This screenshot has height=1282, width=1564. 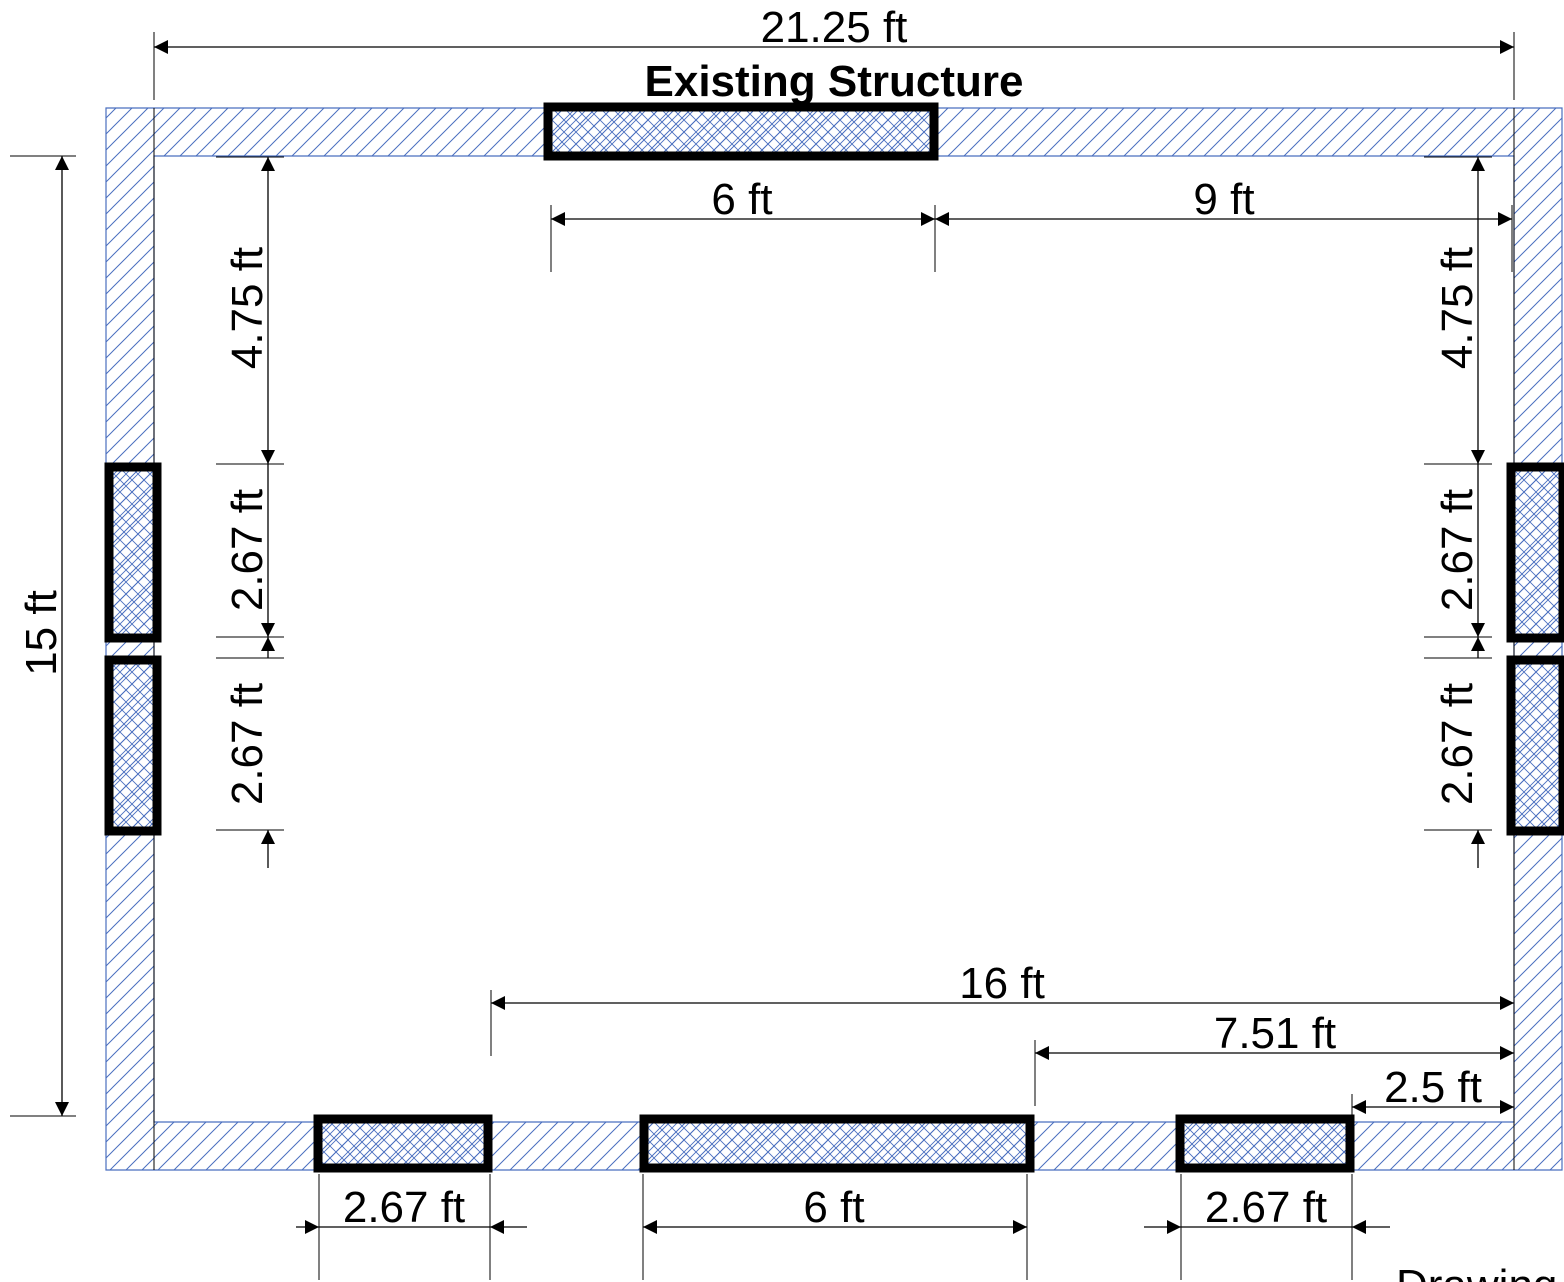 I want to click on dimension-bottom-door-mid: 6 ft, so click(x=835, y=1227).